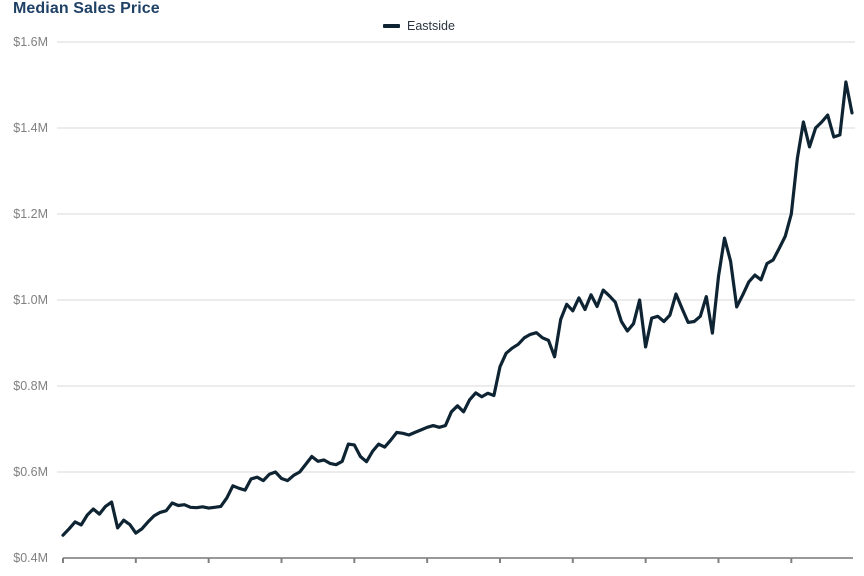 The height and width of the screenshot is (576, 864). I want to click on legend-line-swatch-icon, so click(392, 26).